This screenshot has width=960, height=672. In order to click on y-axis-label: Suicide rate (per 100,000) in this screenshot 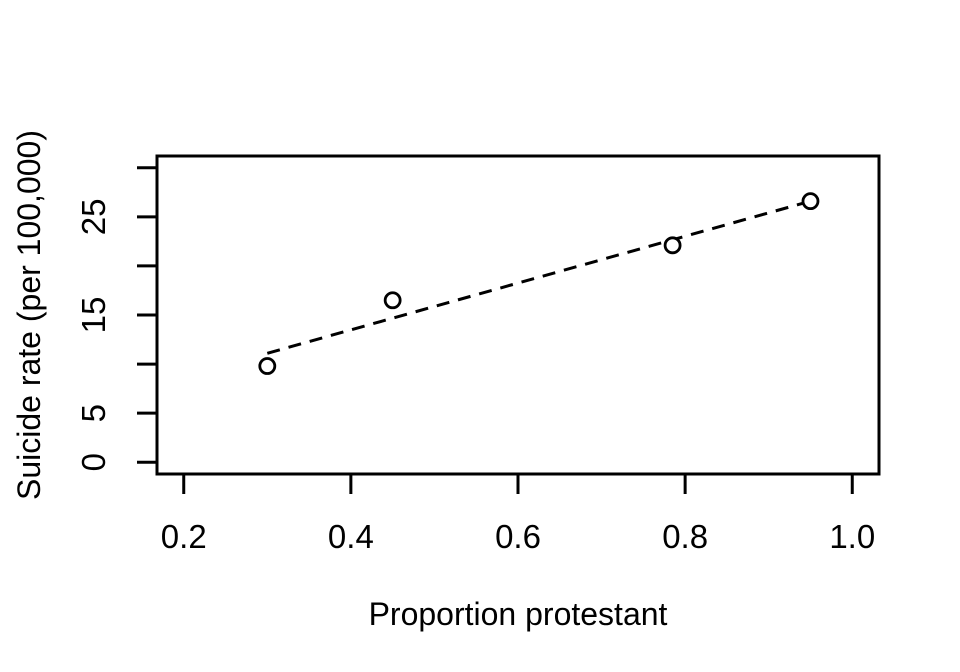, I will do `click(29, 315)`.